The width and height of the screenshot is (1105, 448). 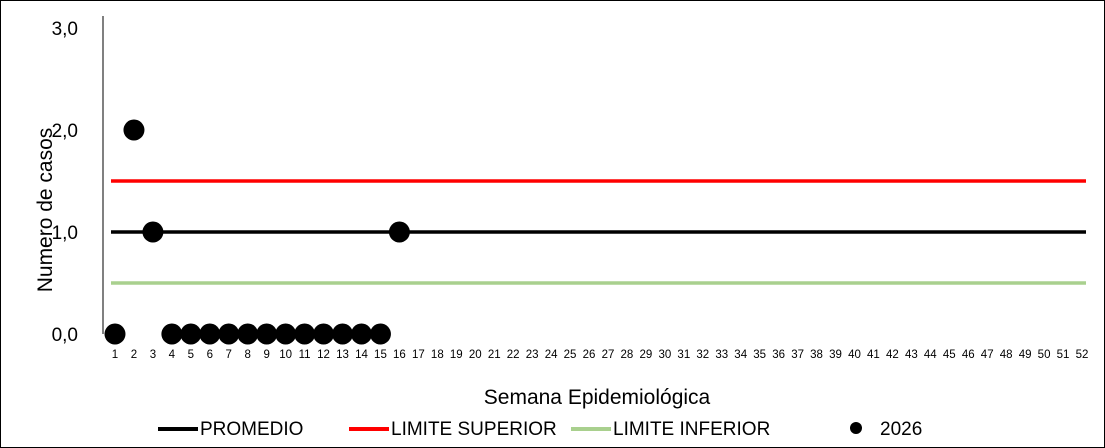 I want to click on x-tick-label: 28, so click(x=627, y=355).